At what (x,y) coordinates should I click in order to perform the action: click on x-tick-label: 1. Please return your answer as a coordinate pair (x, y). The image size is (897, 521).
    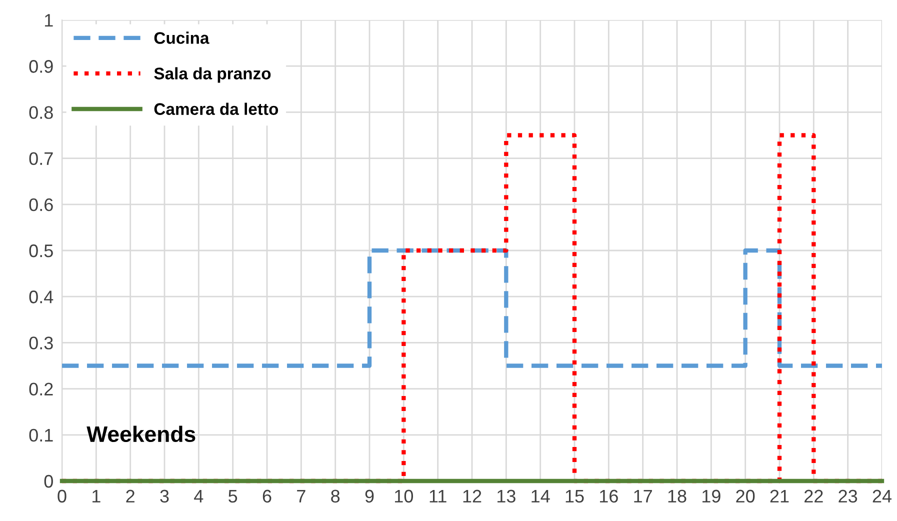
    Looking at the image, I should click on (96, 496).